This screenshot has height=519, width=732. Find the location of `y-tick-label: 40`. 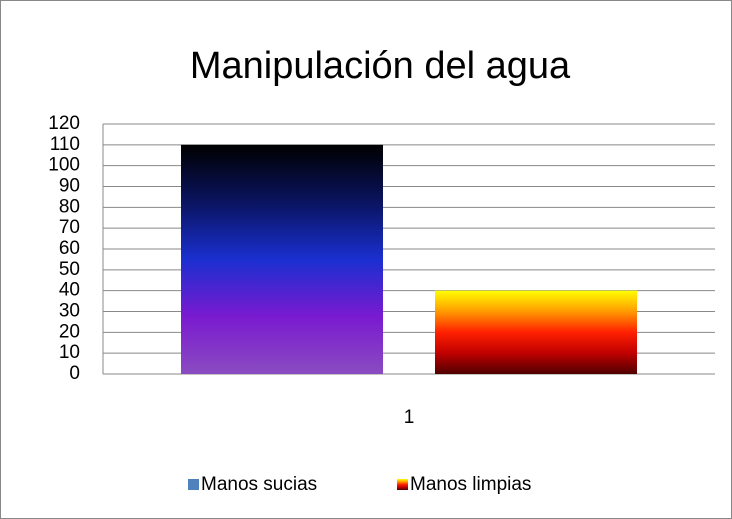

y-tick-label: 40 is located at coordinates (69, 290).